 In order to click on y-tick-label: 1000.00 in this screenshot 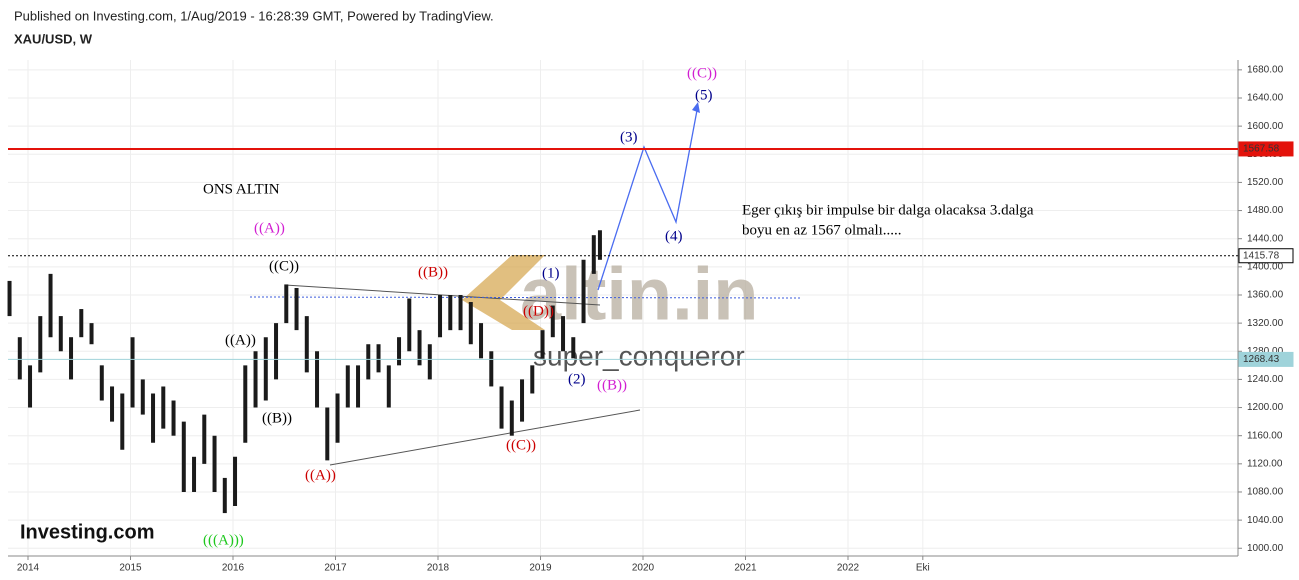, I will do `click(1265, 548)`.